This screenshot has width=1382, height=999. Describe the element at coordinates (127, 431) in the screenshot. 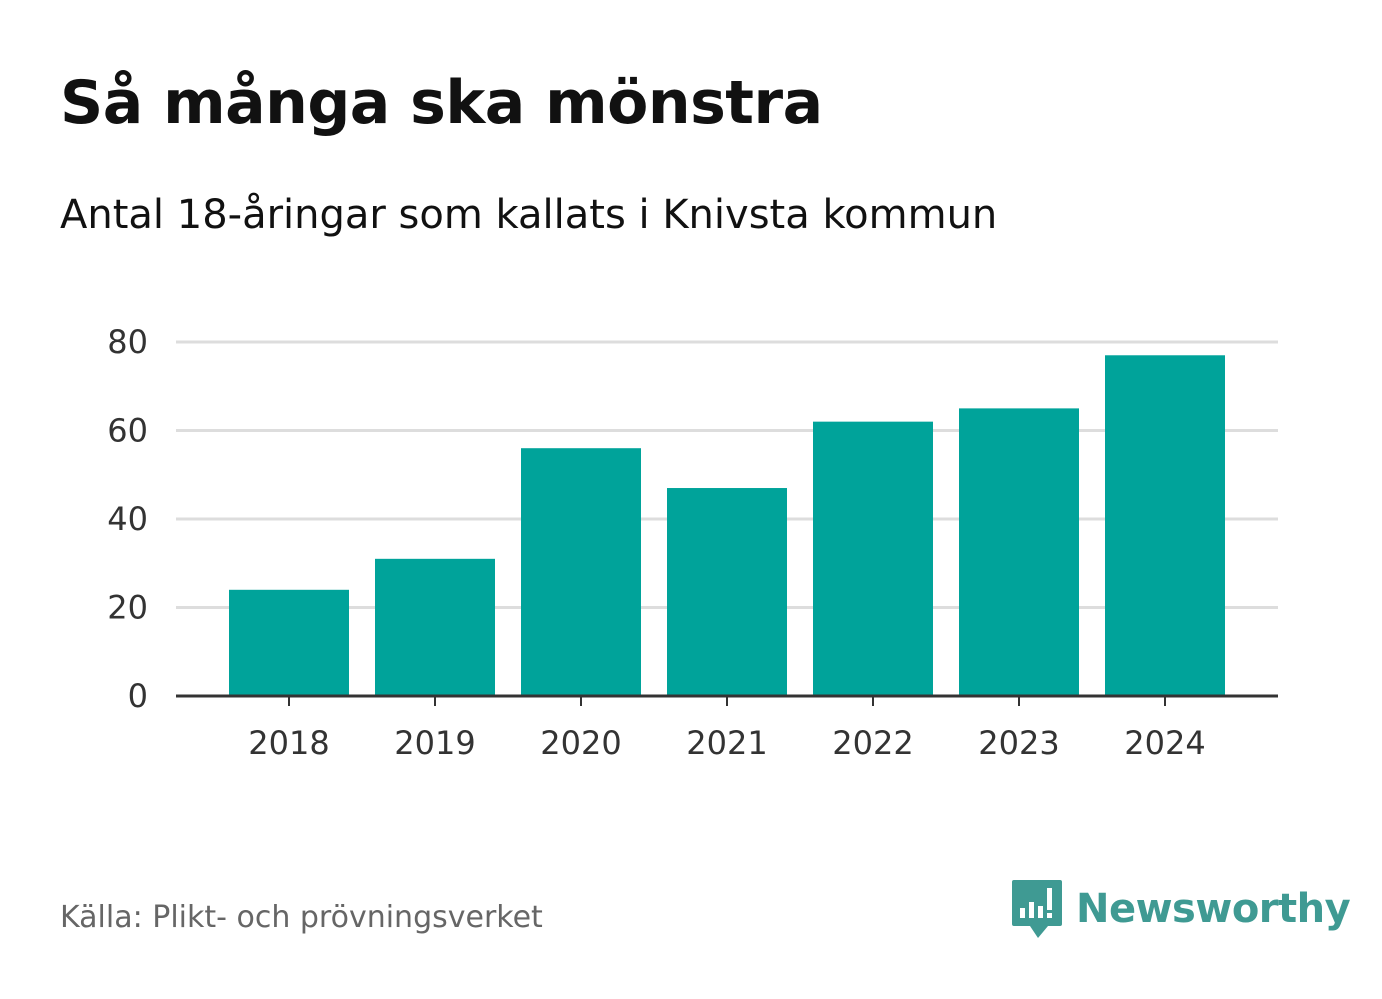

I see `y-tick-label: 60` at that location.